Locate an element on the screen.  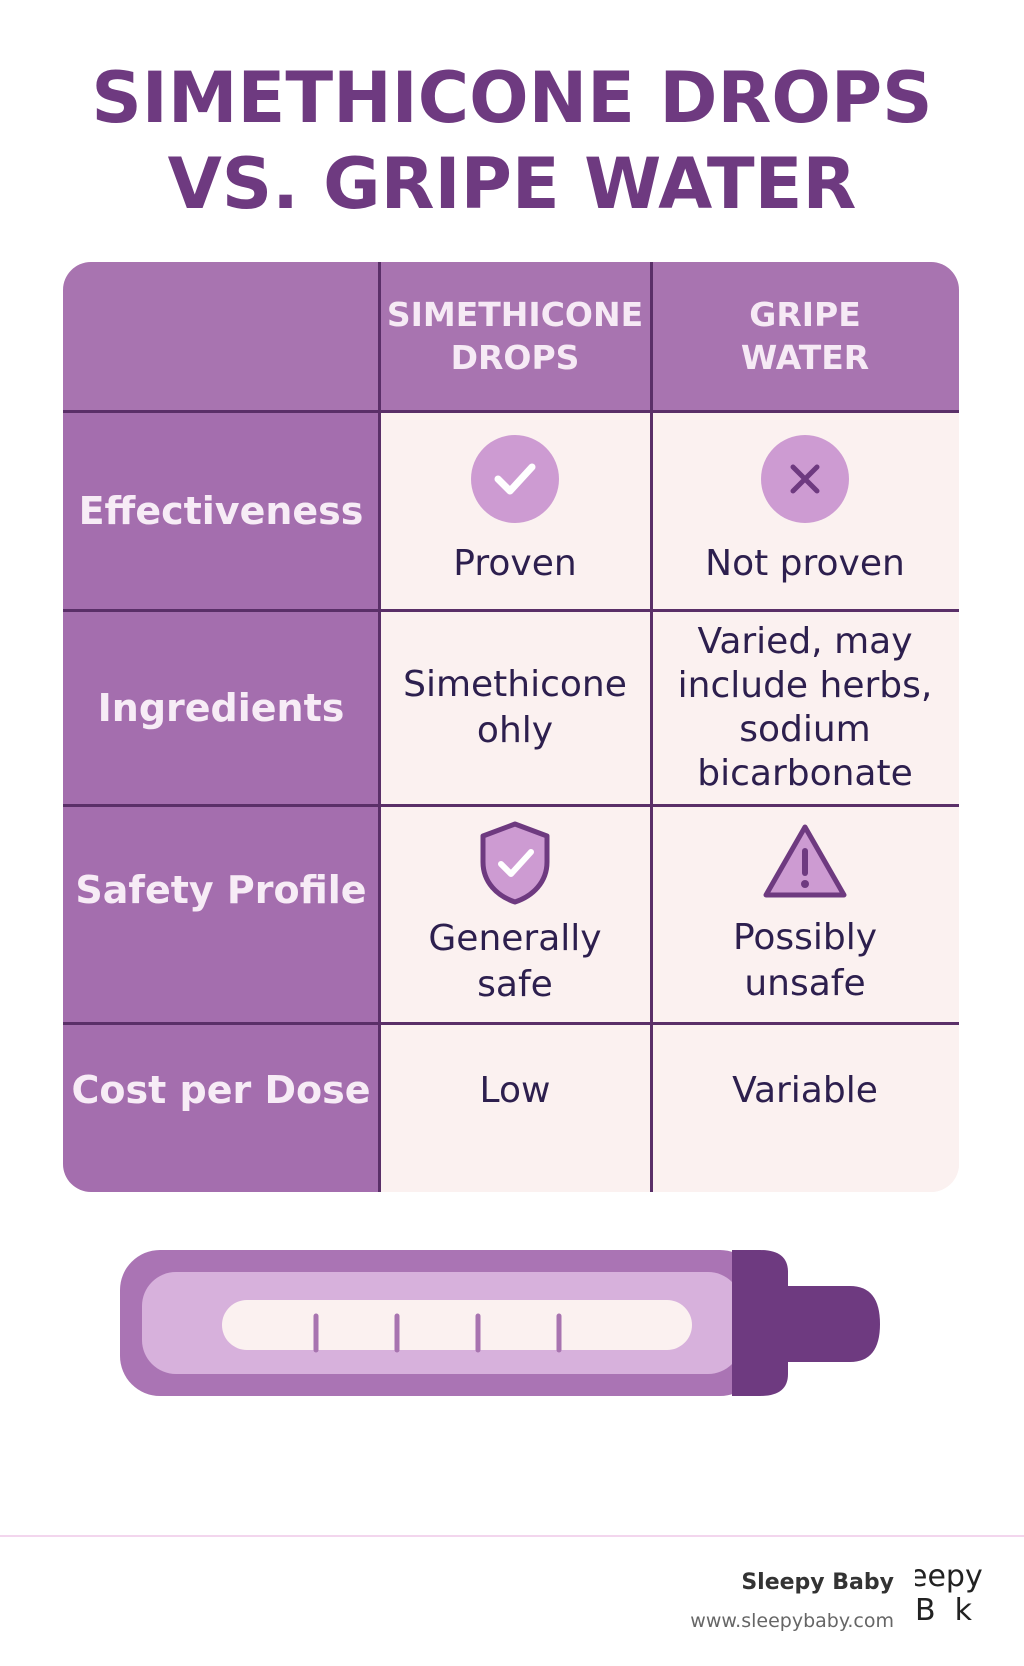
safety-gripe-line2: unsafe is located at coordinates (805, 983).